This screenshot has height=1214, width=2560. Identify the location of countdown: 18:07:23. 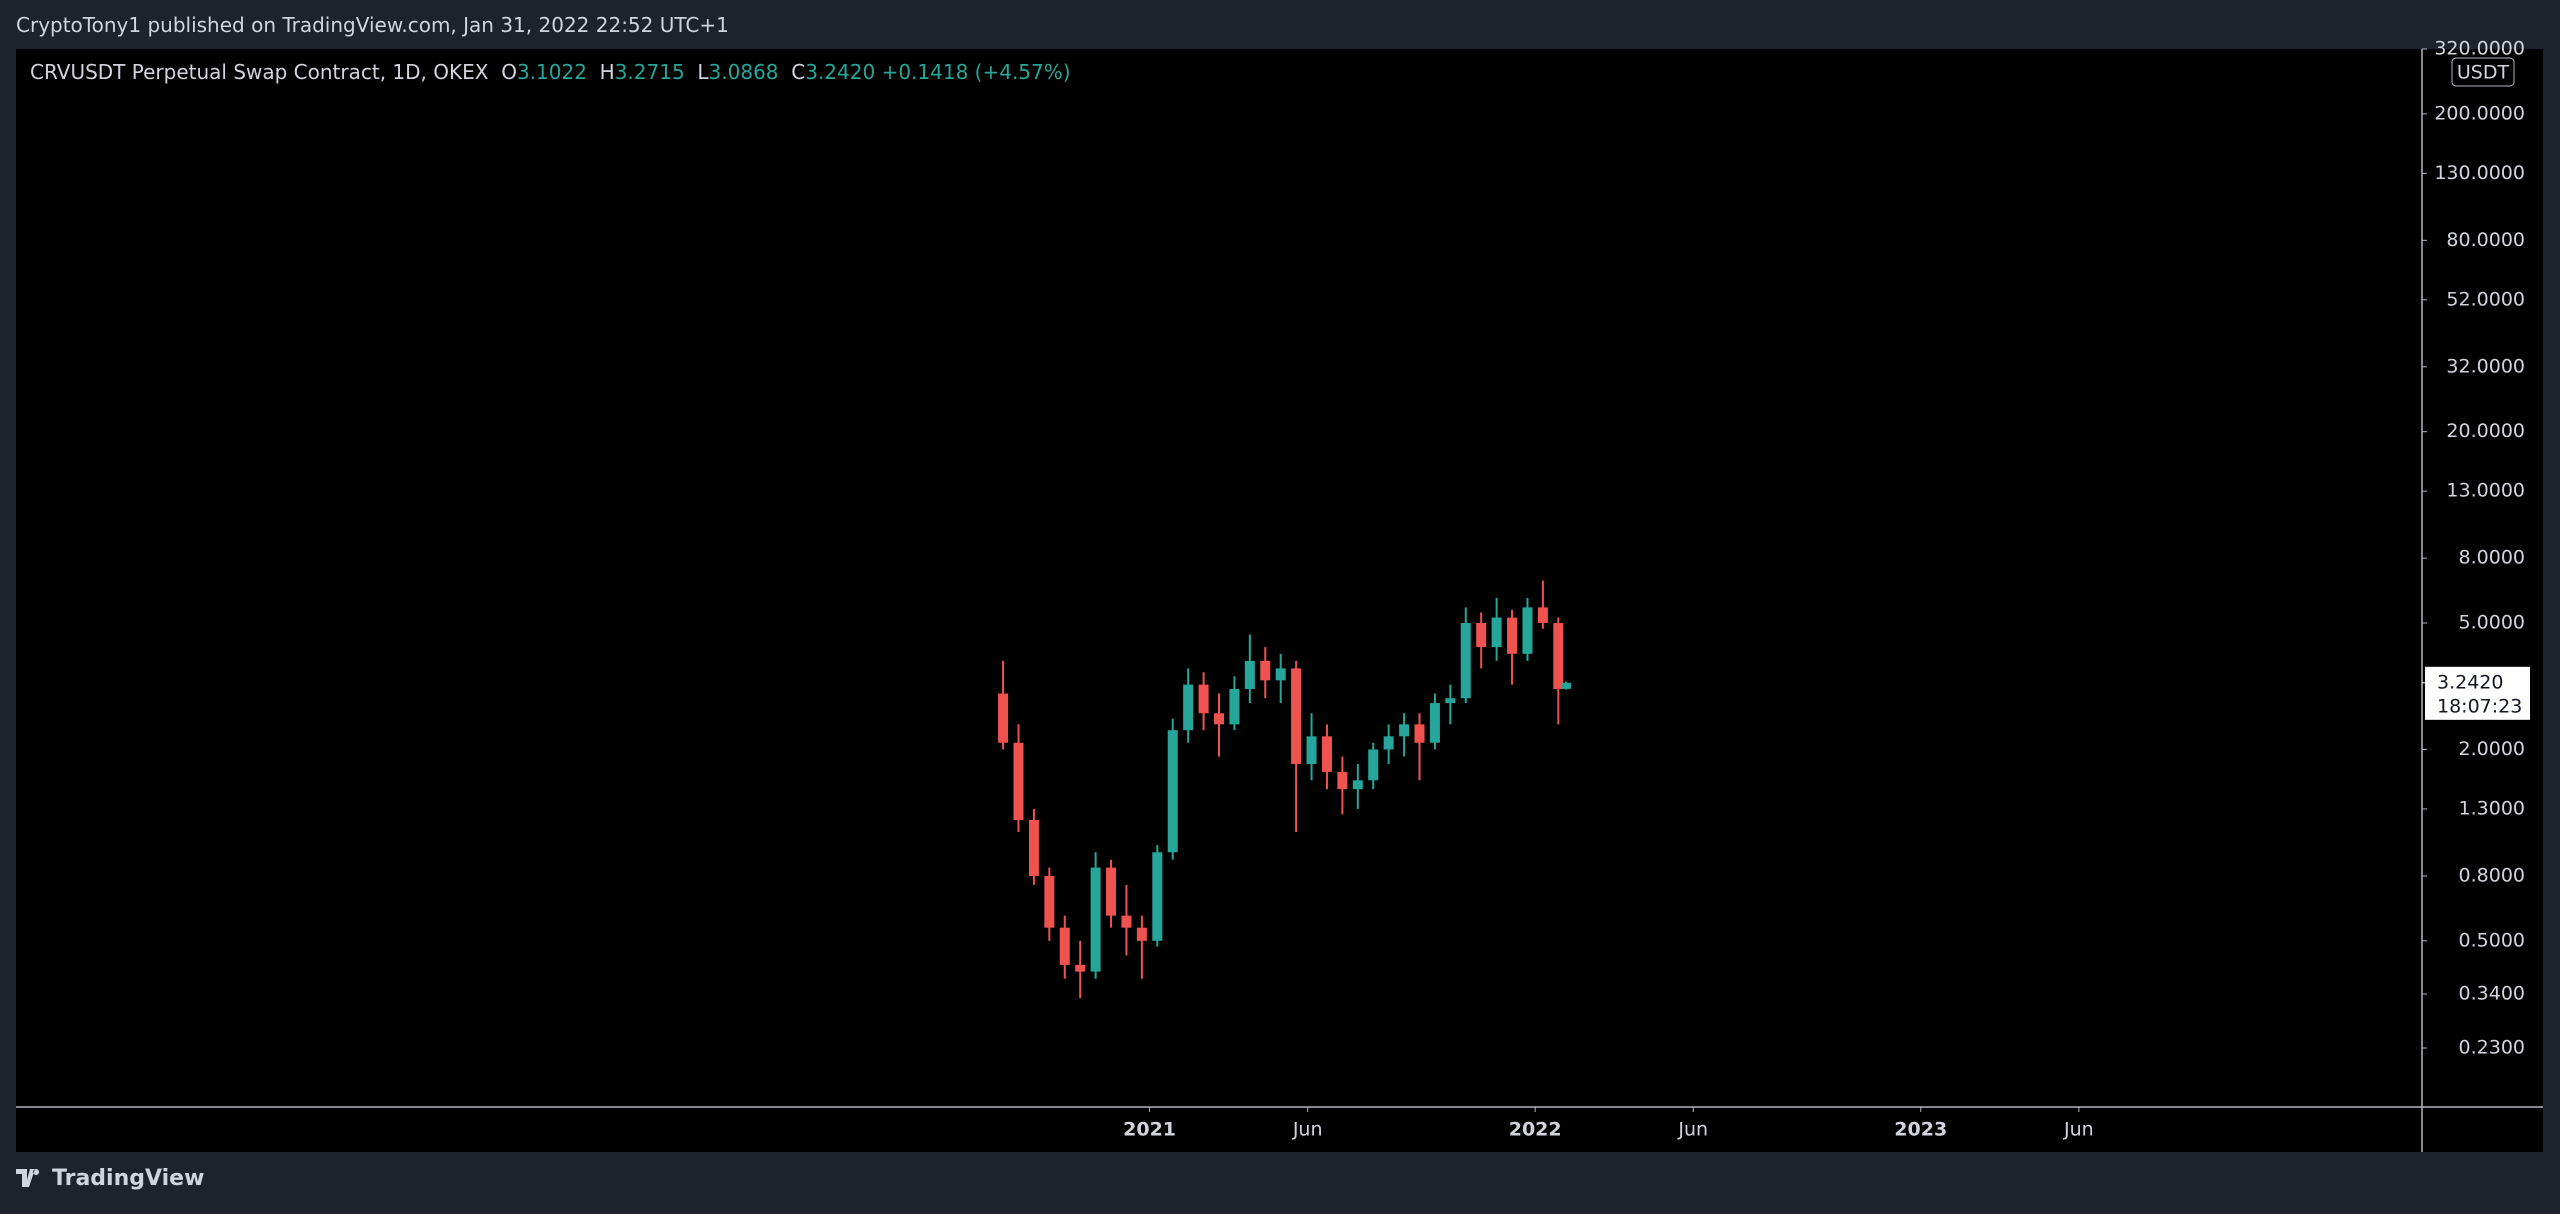
(2479, 706).